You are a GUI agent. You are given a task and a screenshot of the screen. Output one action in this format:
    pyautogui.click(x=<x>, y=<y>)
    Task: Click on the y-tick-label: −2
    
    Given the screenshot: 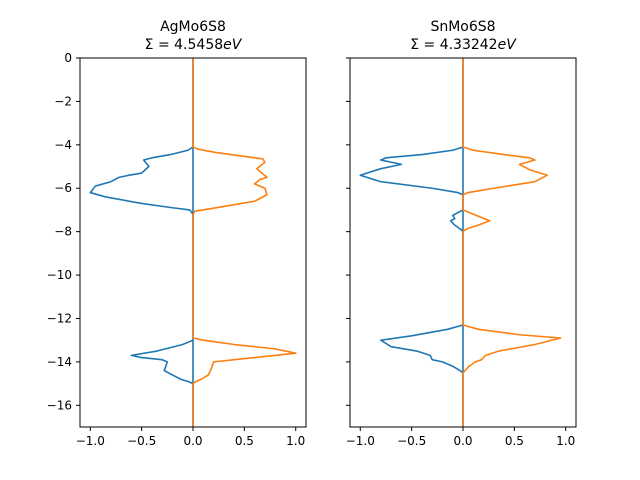 What is the action you would take?
    pyautogui.click(x=63, y=101)
    